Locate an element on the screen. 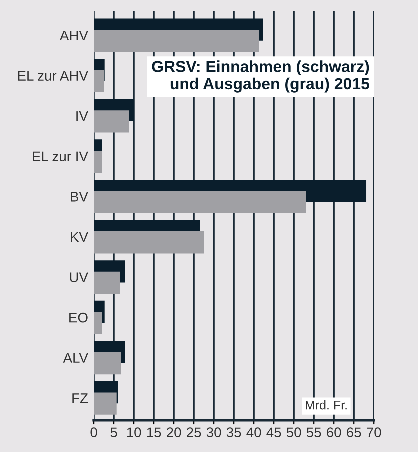 The width and height of the screenshot is (418, 452). x-tick-label: 5 is located at coordinates (114, 433).